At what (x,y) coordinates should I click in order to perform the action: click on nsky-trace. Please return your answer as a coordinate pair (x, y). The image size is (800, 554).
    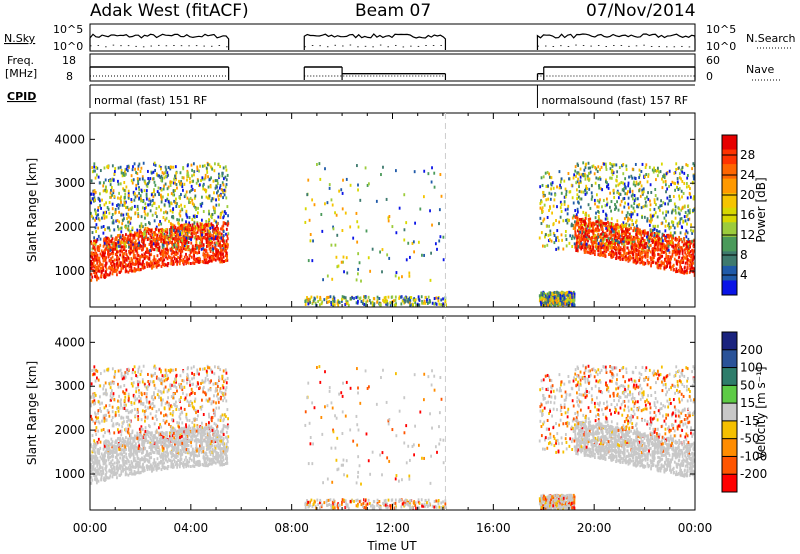
    Looking at the image, I should click on (392, 41).